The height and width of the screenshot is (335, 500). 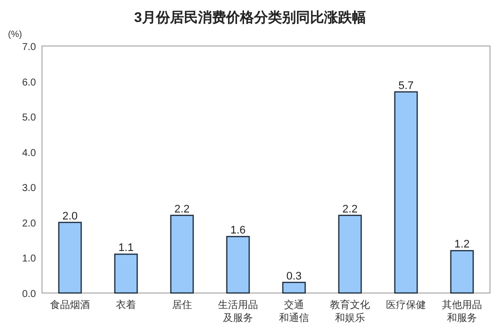 I want to click on y-axis-title: (%), so click(x=15, y=34).